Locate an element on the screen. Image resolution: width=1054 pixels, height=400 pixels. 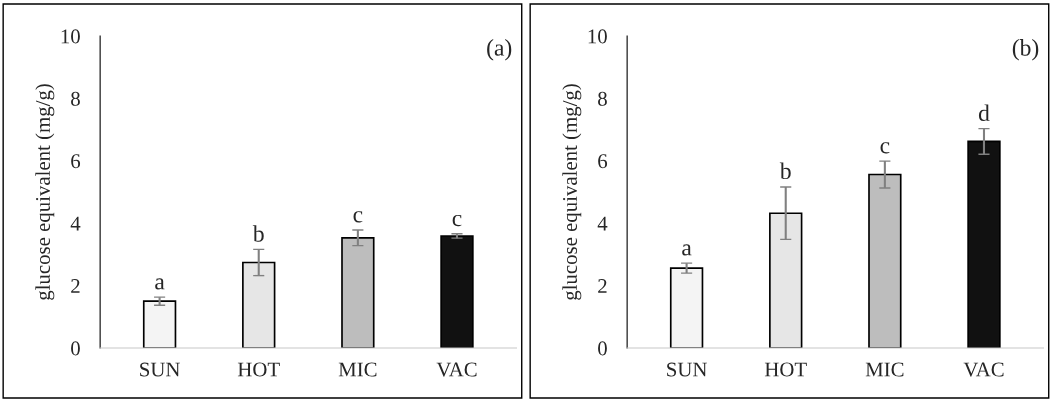
annotation: (a) is located at coordinates (499, 50).